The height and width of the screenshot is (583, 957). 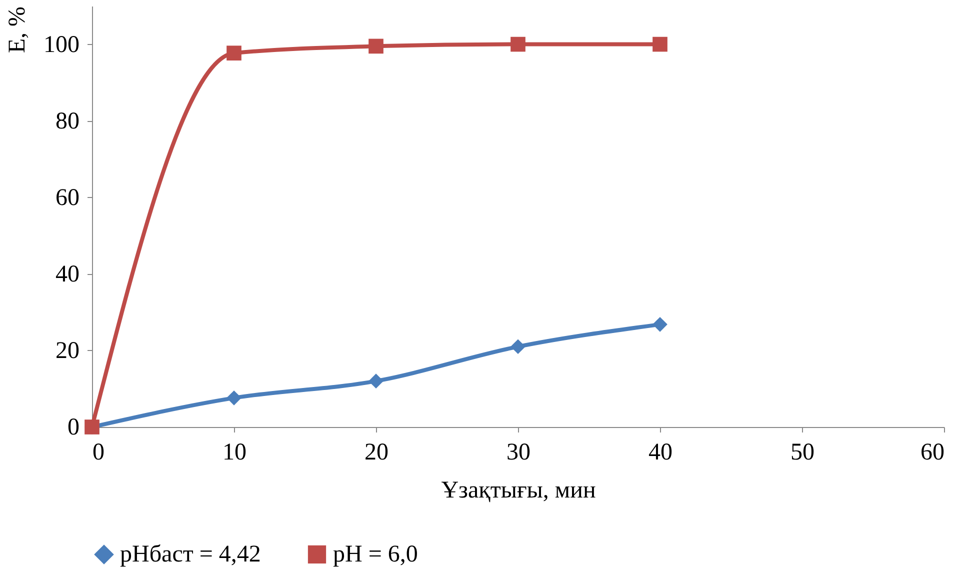 I want to click on x-tick-label: 60, so click(x=932, y=453).